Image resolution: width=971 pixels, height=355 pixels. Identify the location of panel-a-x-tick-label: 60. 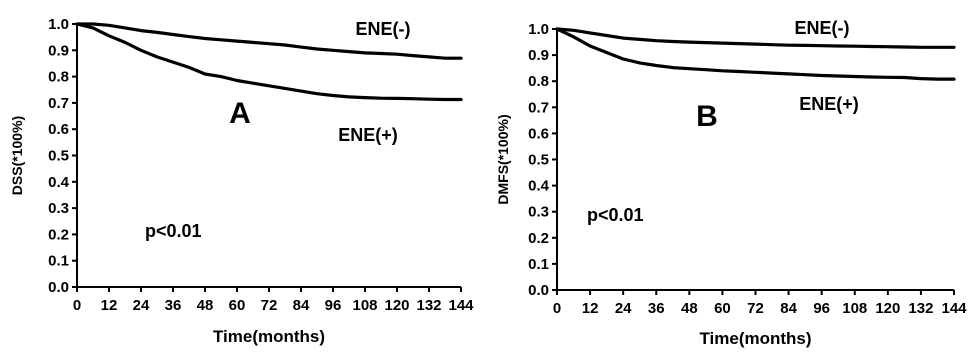
(237, 305).